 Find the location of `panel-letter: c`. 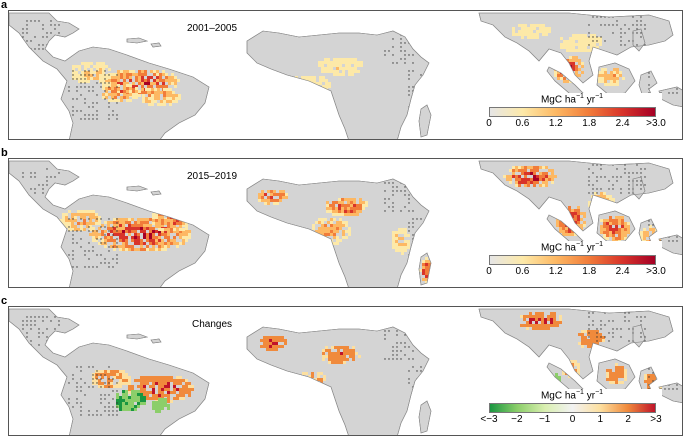

panel-letter: c is located at coordinates (4, 301).